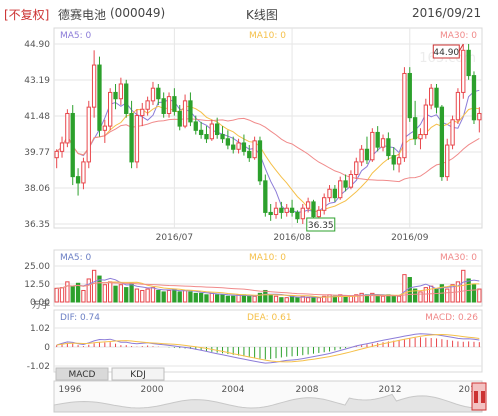 The image size is (498, 416). I want to click on low-price-label: 36.35, so click(321, 226).